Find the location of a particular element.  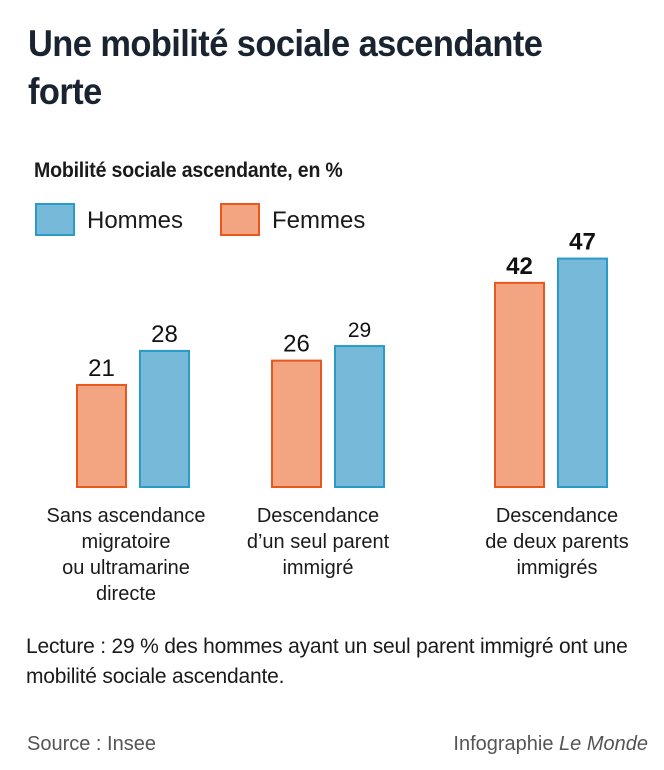

data-label-femmes-2: 42 is located at coordinates (519, 266).